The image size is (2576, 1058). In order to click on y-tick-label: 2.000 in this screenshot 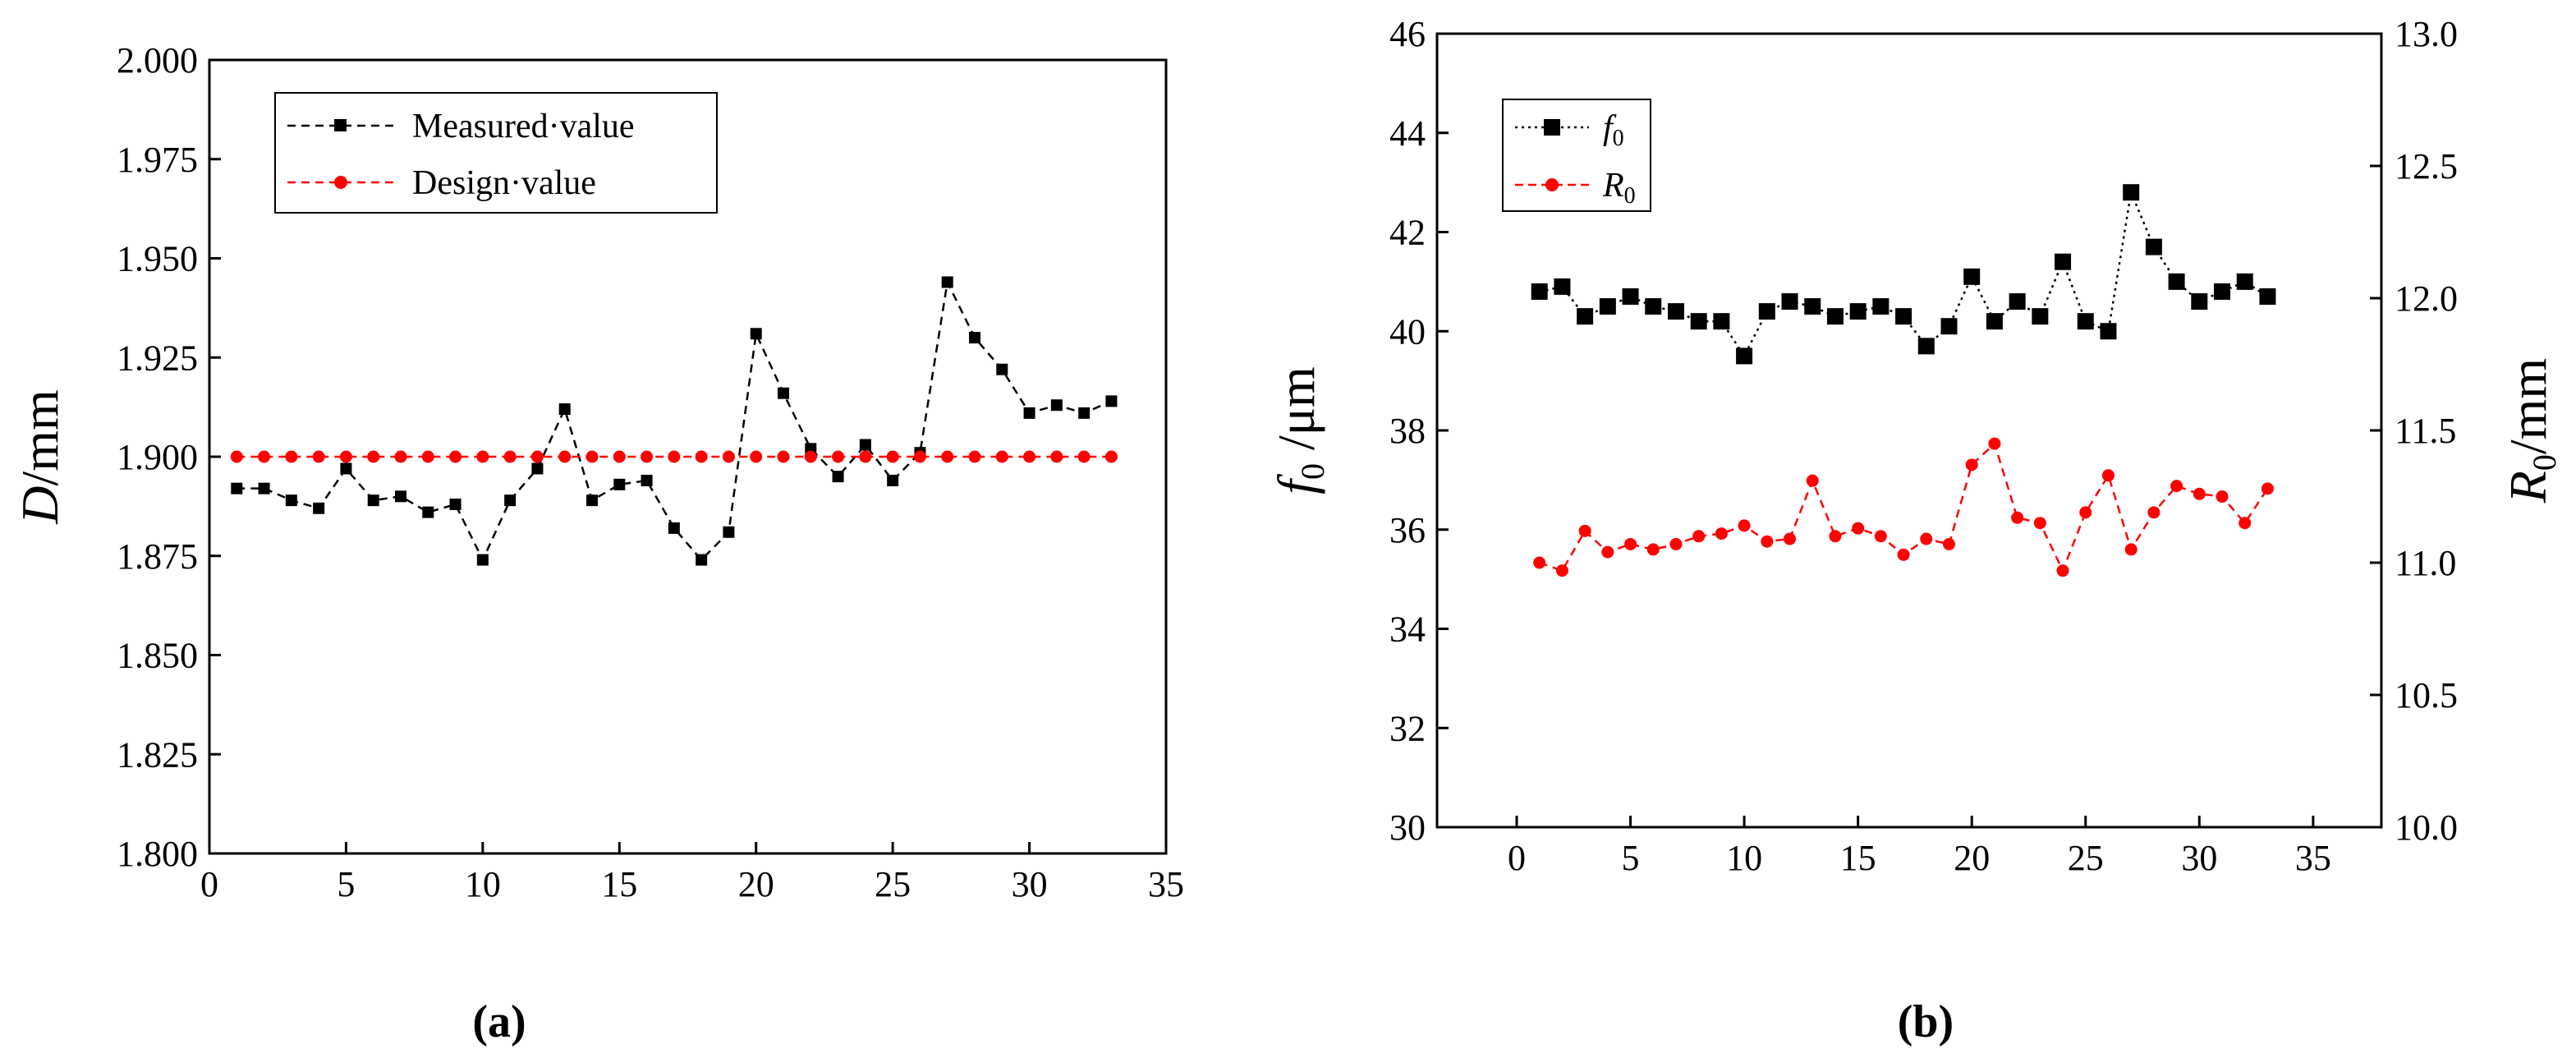, I will do `click(157, 60)`.